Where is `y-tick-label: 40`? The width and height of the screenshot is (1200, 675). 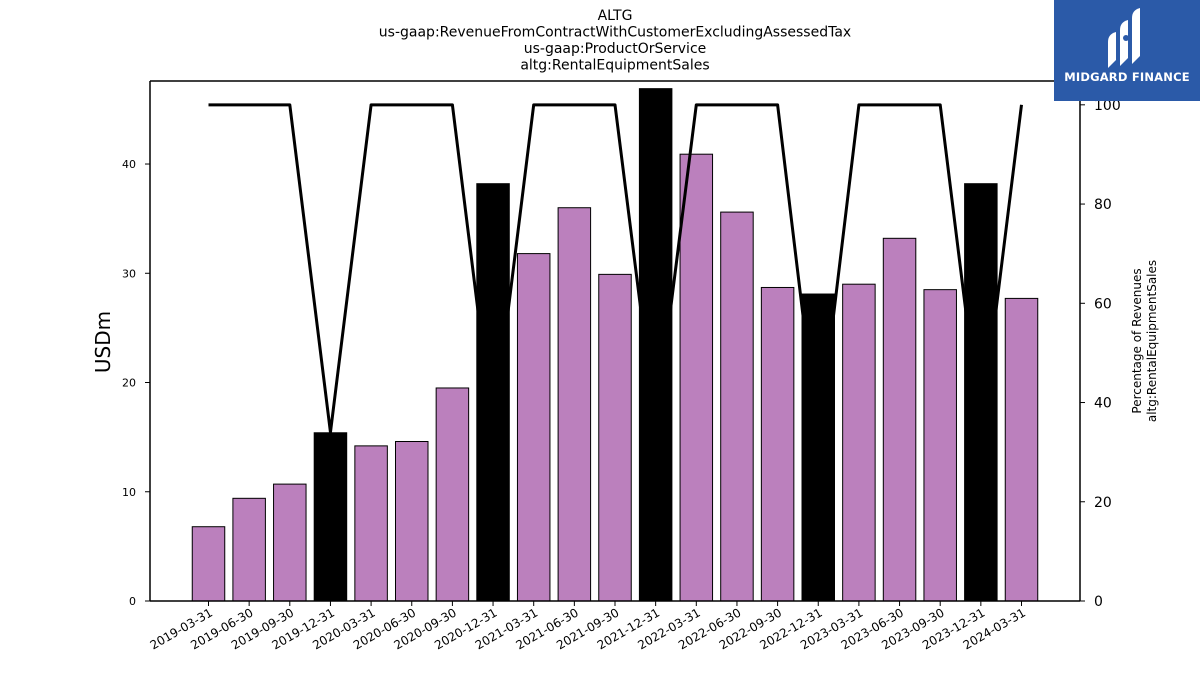
y-tick-label: 40 is located at coordinates (129, 164).